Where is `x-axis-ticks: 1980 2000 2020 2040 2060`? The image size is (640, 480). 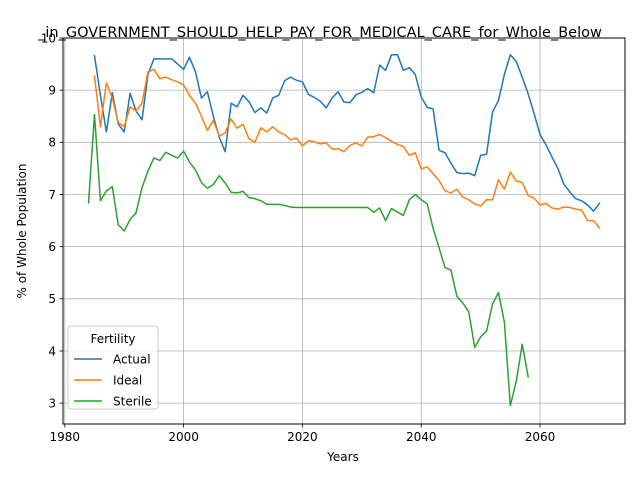
x-axis-ticks: 1980 2000 2020 2040 2060 is located at coordinates (303, 434).